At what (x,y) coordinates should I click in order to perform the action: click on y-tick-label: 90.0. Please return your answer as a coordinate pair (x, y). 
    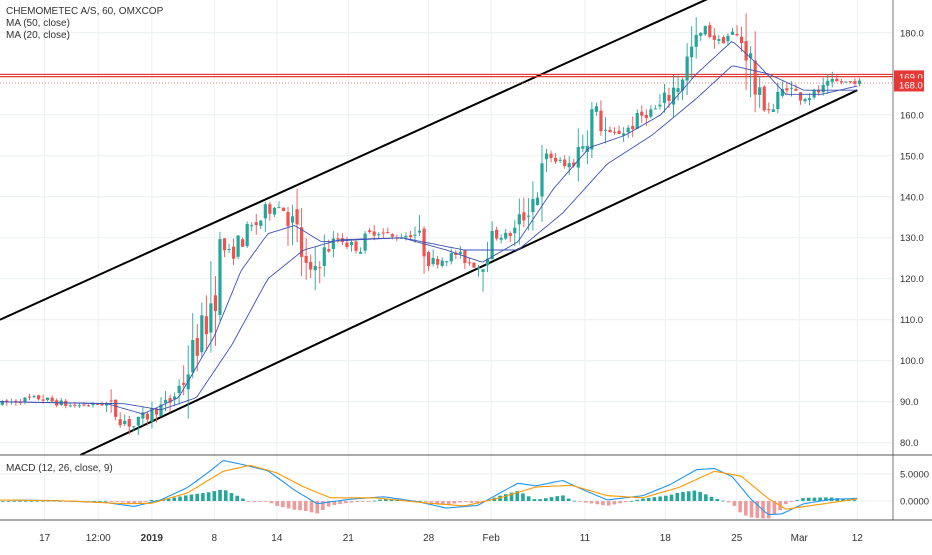
    Looking at the image, I should click on (909, 402).